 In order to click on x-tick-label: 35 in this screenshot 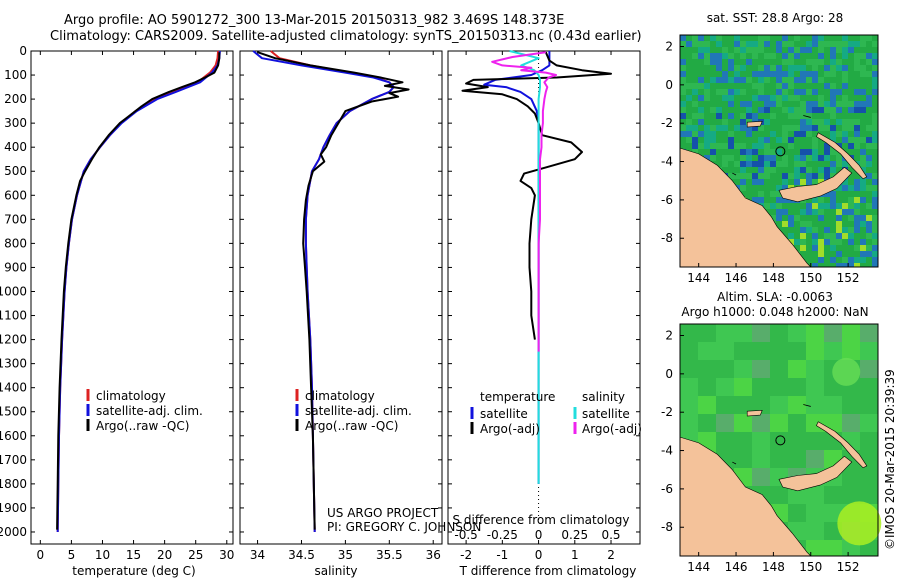, I will do `click(345, 555)`.